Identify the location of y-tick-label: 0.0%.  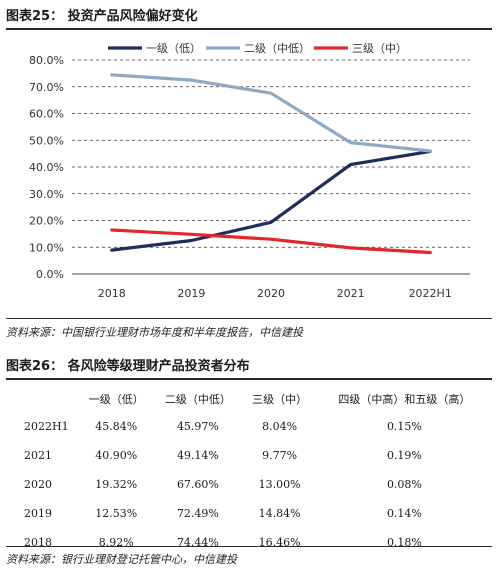
(50, 274).